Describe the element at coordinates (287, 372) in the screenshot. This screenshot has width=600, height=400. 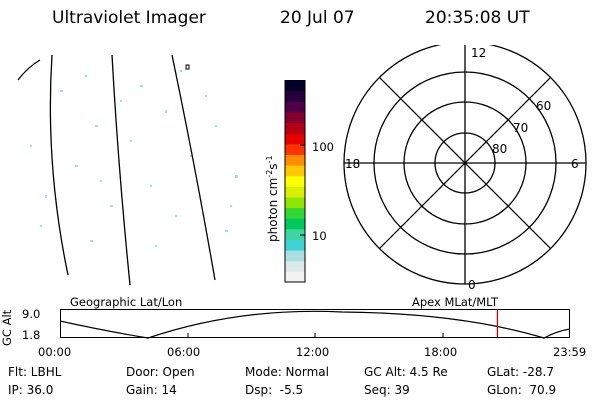
I see `mode-value: Mode: Normal` at that location.